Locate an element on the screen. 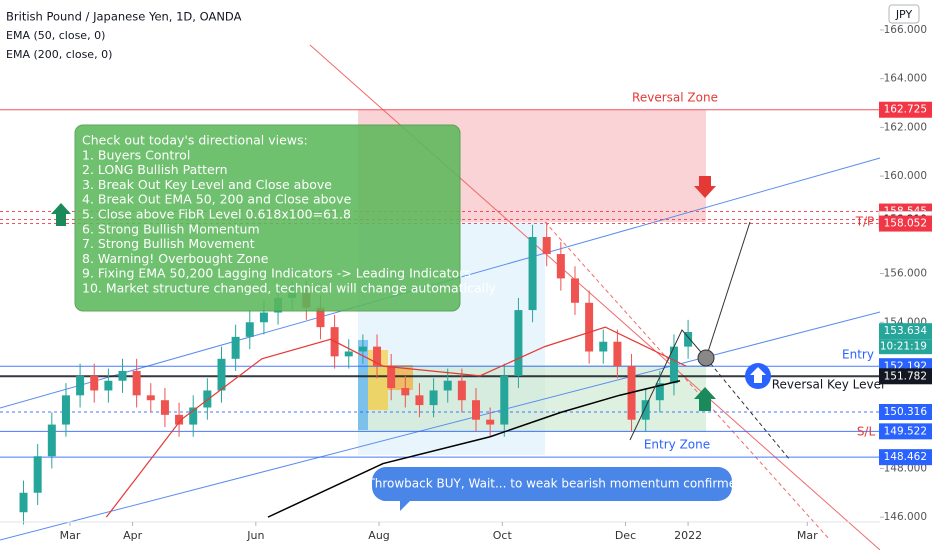 This screenshot has width=932, height=550. countdown-badge is located at coordinates (905, 347).